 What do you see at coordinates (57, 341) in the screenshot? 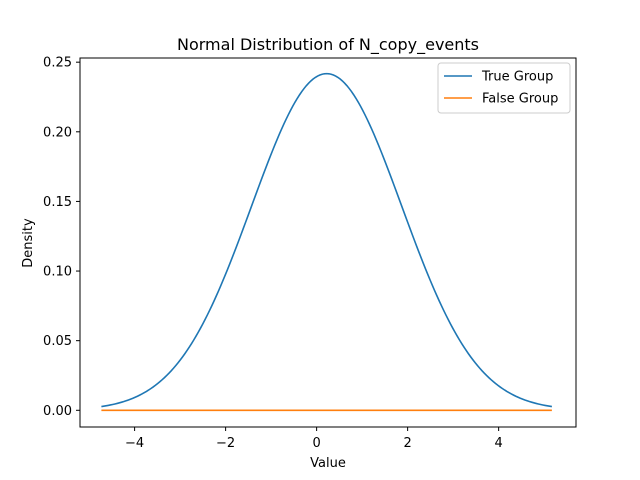
I see `y-tick-label: 0.05` at bounding box center [57, 341].